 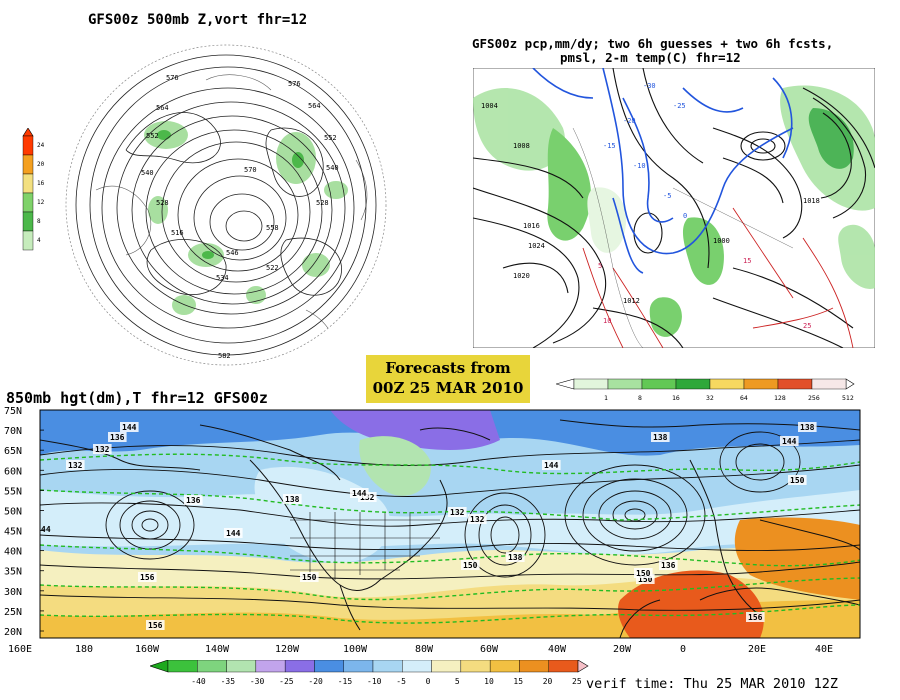 What do you see at coordinates (330, 138) in the screenshot?
I see `contour-label: 552` at bounding box center [330, 138].